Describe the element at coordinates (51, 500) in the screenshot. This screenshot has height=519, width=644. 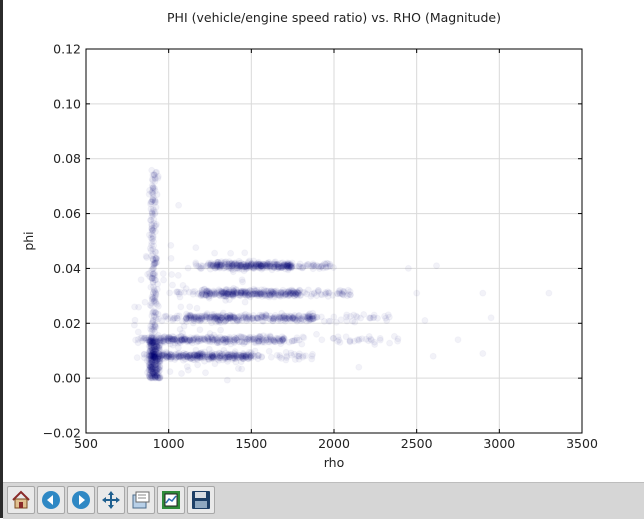
I see `back-button` at that location.